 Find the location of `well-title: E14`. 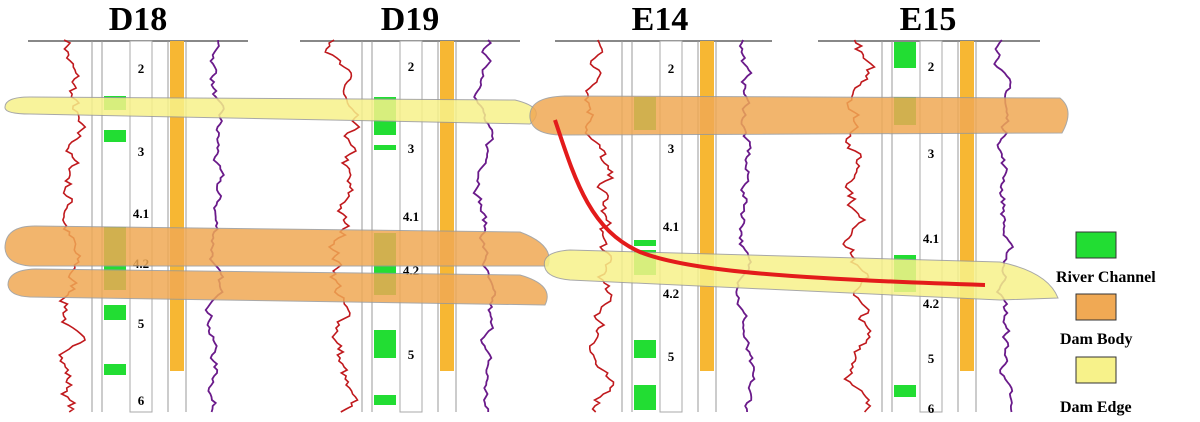

well-title: E14 is located at coordinates (660, 19).